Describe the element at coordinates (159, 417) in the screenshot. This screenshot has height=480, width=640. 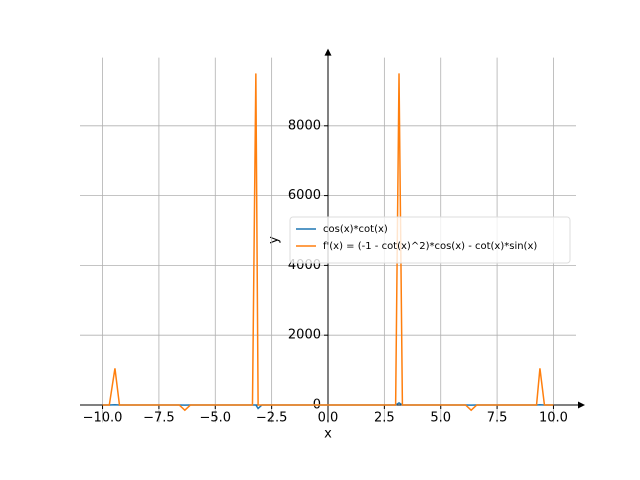
I see `x-tick-label: −7.5` at that location.